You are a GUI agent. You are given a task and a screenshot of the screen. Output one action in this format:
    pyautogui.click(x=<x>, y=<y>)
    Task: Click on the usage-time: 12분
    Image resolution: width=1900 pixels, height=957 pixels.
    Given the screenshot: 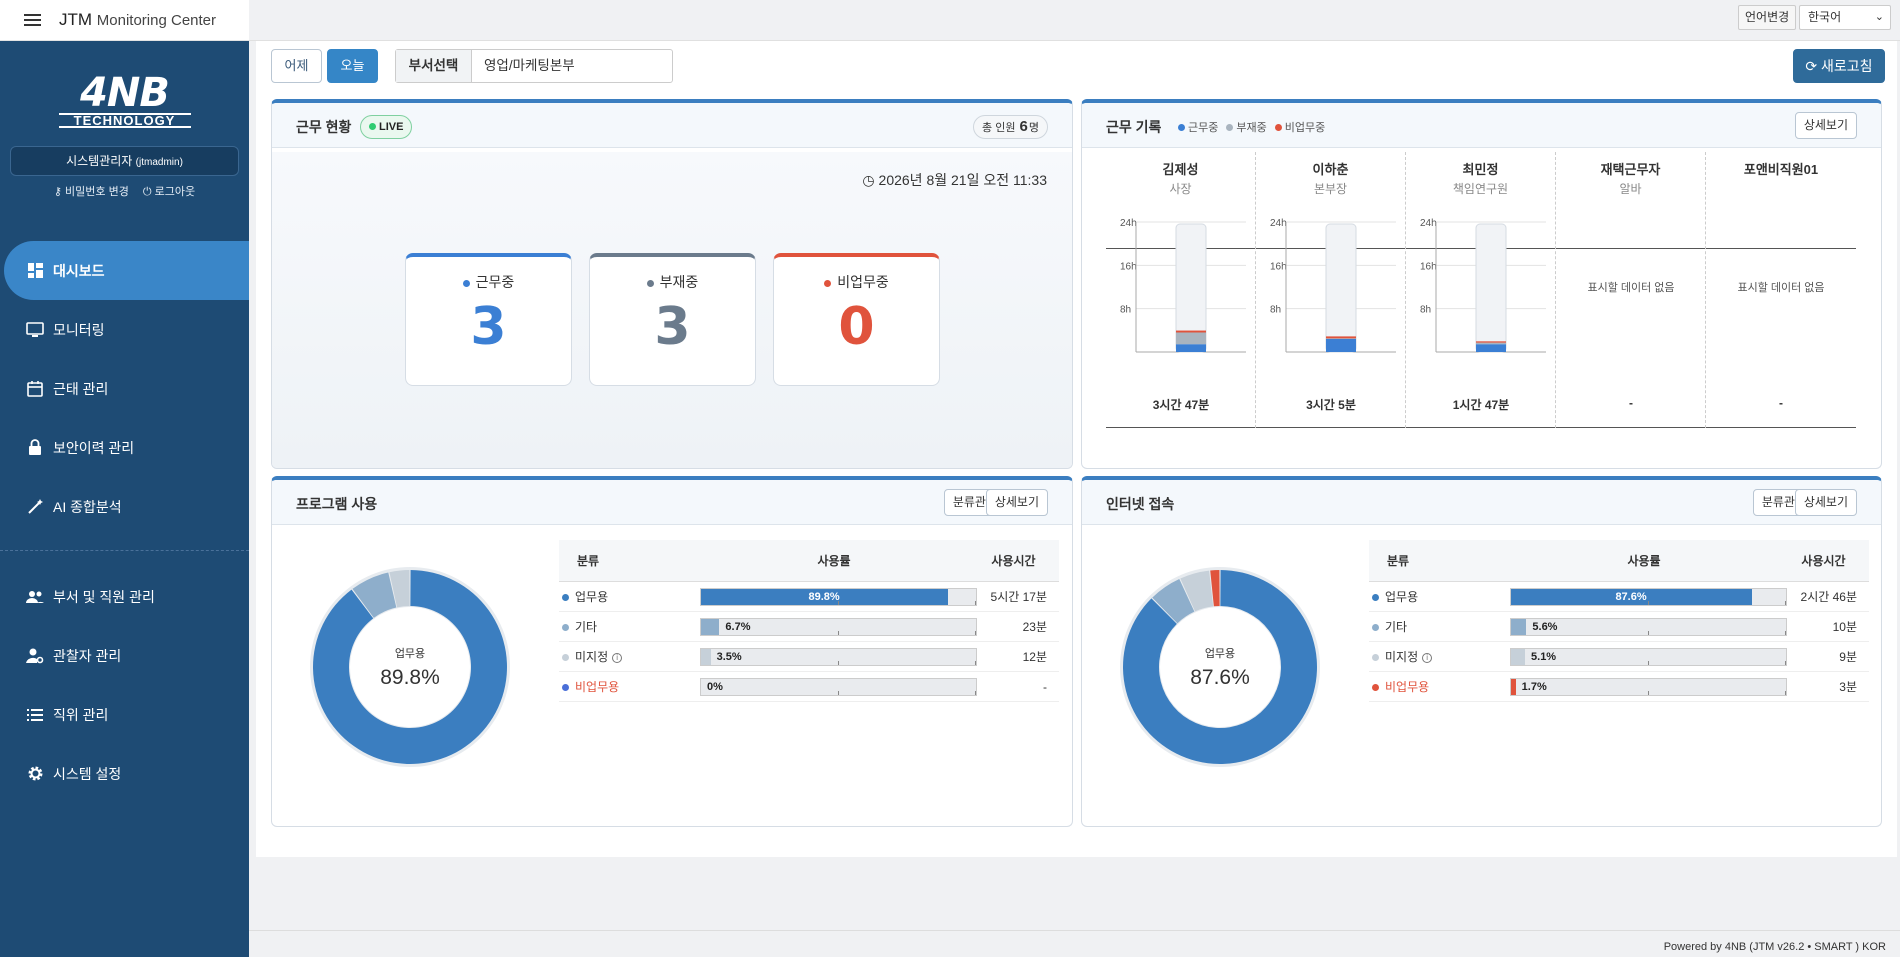 What is the action you would take?
    pyautogui.click(x=1034, y=657)
    